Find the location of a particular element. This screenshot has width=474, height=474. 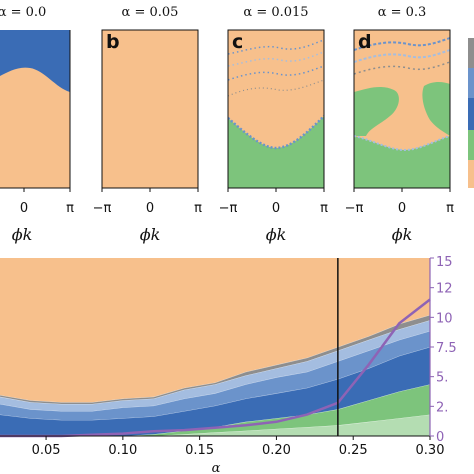

area-green-light is located at coordinates (215, 425).